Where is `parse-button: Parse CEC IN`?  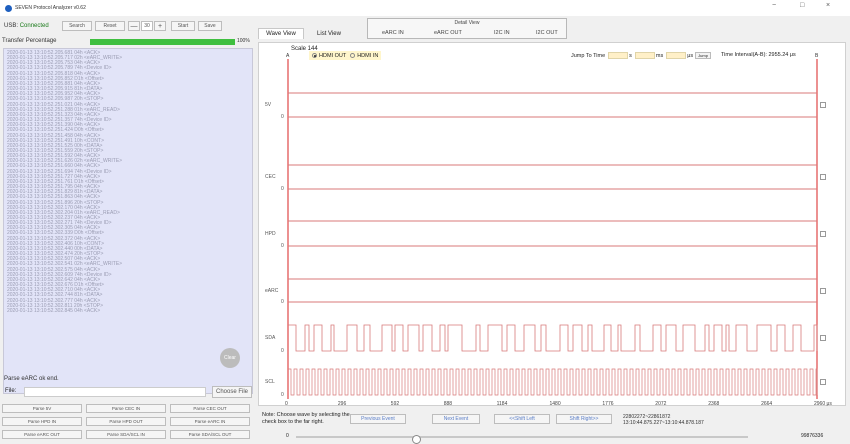 parse-button: Parse CEC IN is located at coordinates (126, 408).